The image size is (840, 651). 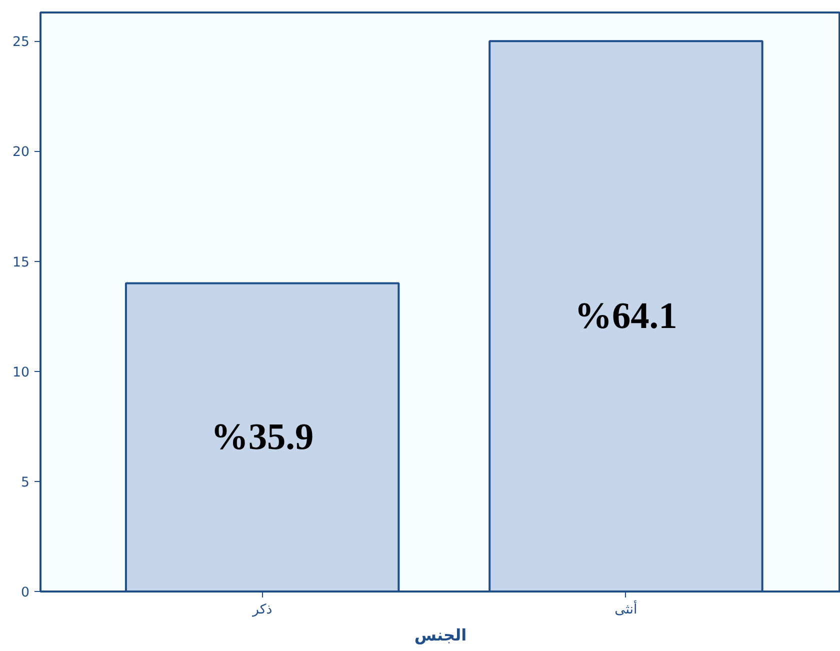 What do you see at coordinates (262, 610) in the screenshot?
I see `x-tick-label: ذكر` at bounding box center [262, 610].